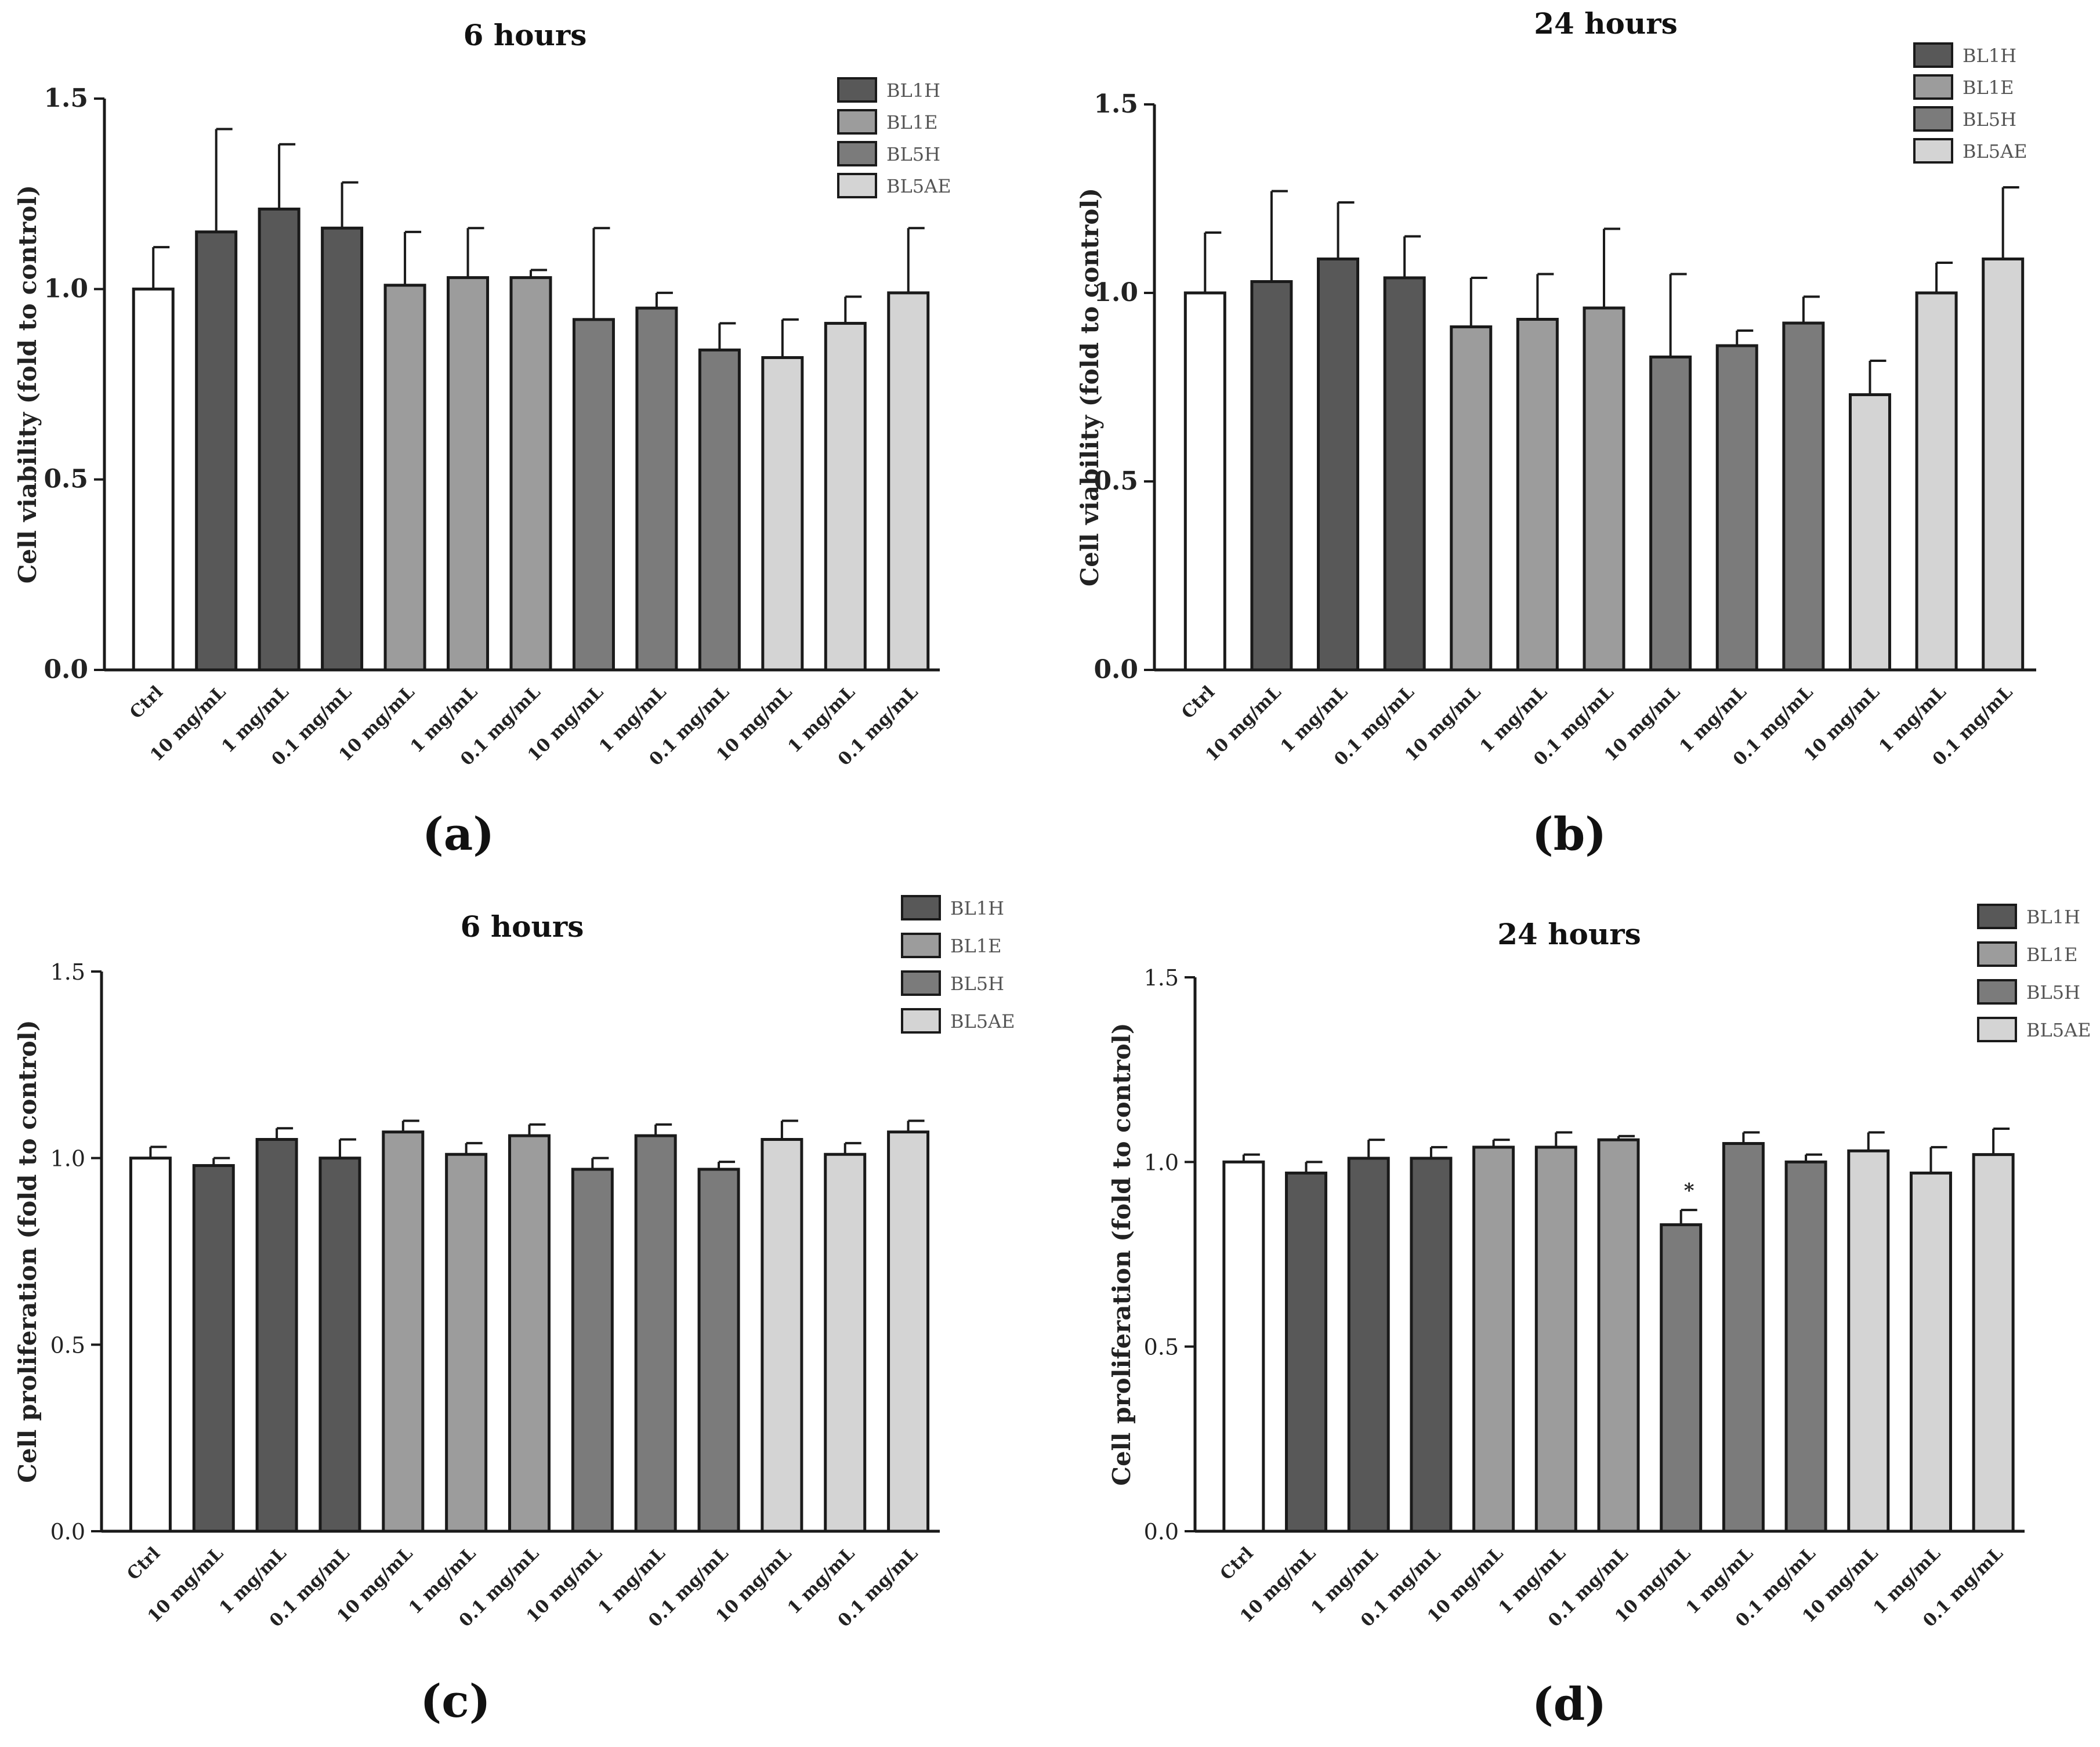  What do you see at coordinates (1569, 934) in the screenshot?
I see `chart-title: 24 hours` at bounding box center [1569, 934].